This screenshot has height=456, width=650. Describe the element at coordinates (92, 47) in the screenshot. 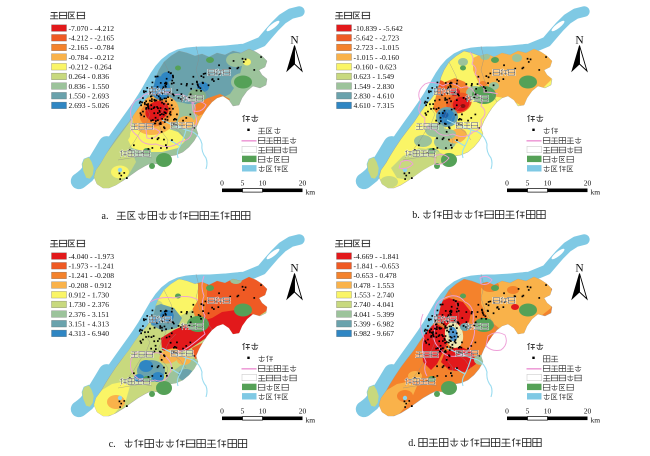

I see `svg-text: -2.165 - -0.784` at that location.